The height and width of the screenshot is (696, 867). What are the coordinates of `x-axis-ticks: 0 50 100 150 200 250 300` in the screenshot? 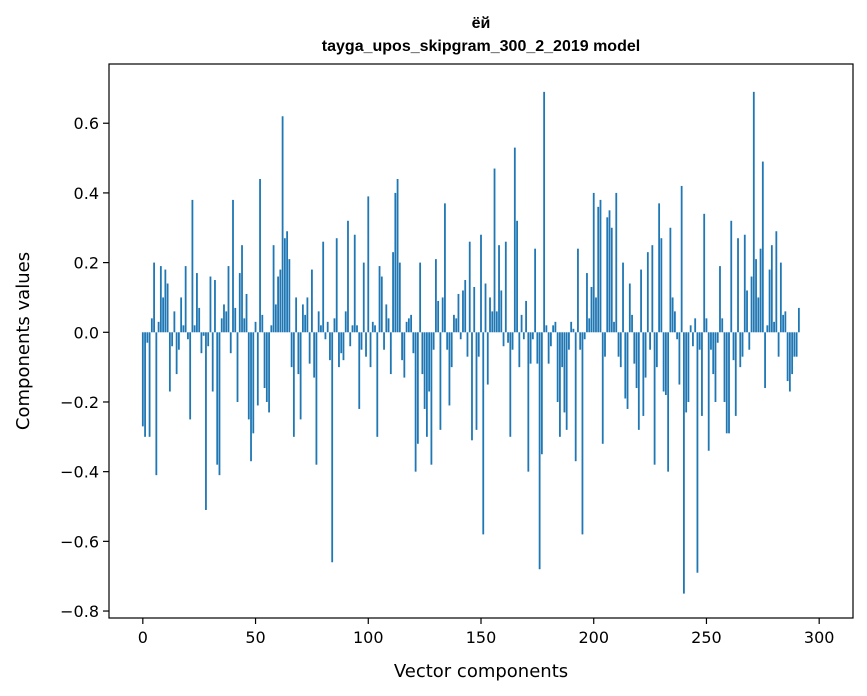 It's located at (486, 632).